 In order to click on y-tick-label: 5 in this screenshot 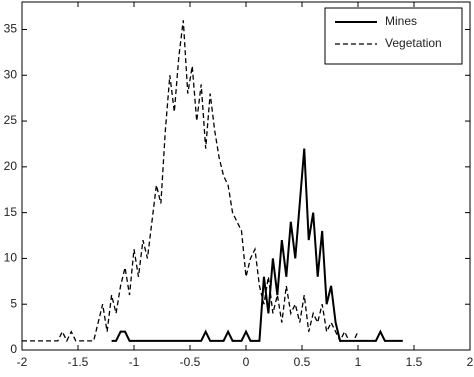, I will do `click(13, 303)`.